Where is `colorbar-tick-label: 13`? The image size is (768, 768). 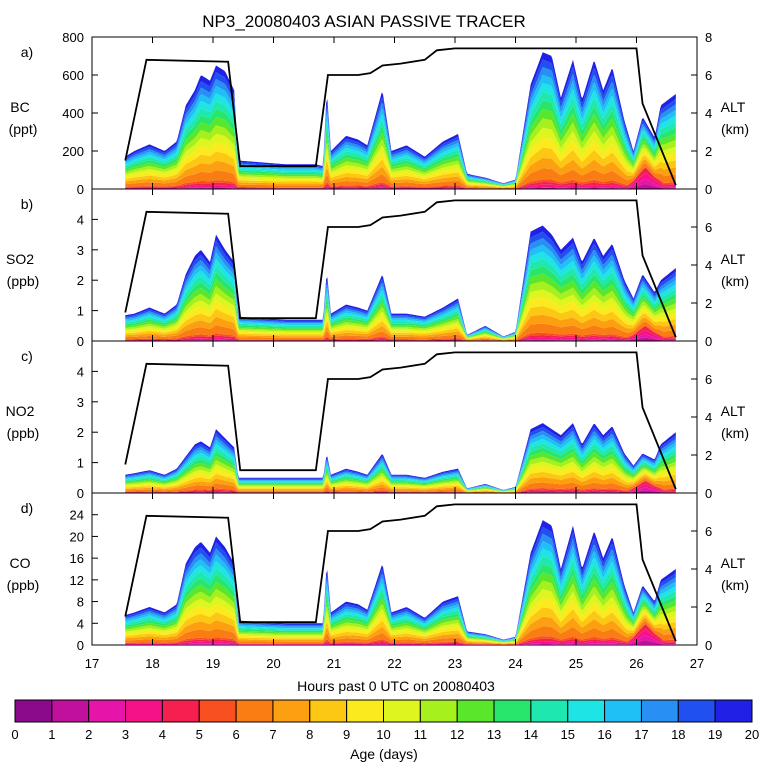
colorbar-tick-label: 13 is located at coordinates (494, 734).